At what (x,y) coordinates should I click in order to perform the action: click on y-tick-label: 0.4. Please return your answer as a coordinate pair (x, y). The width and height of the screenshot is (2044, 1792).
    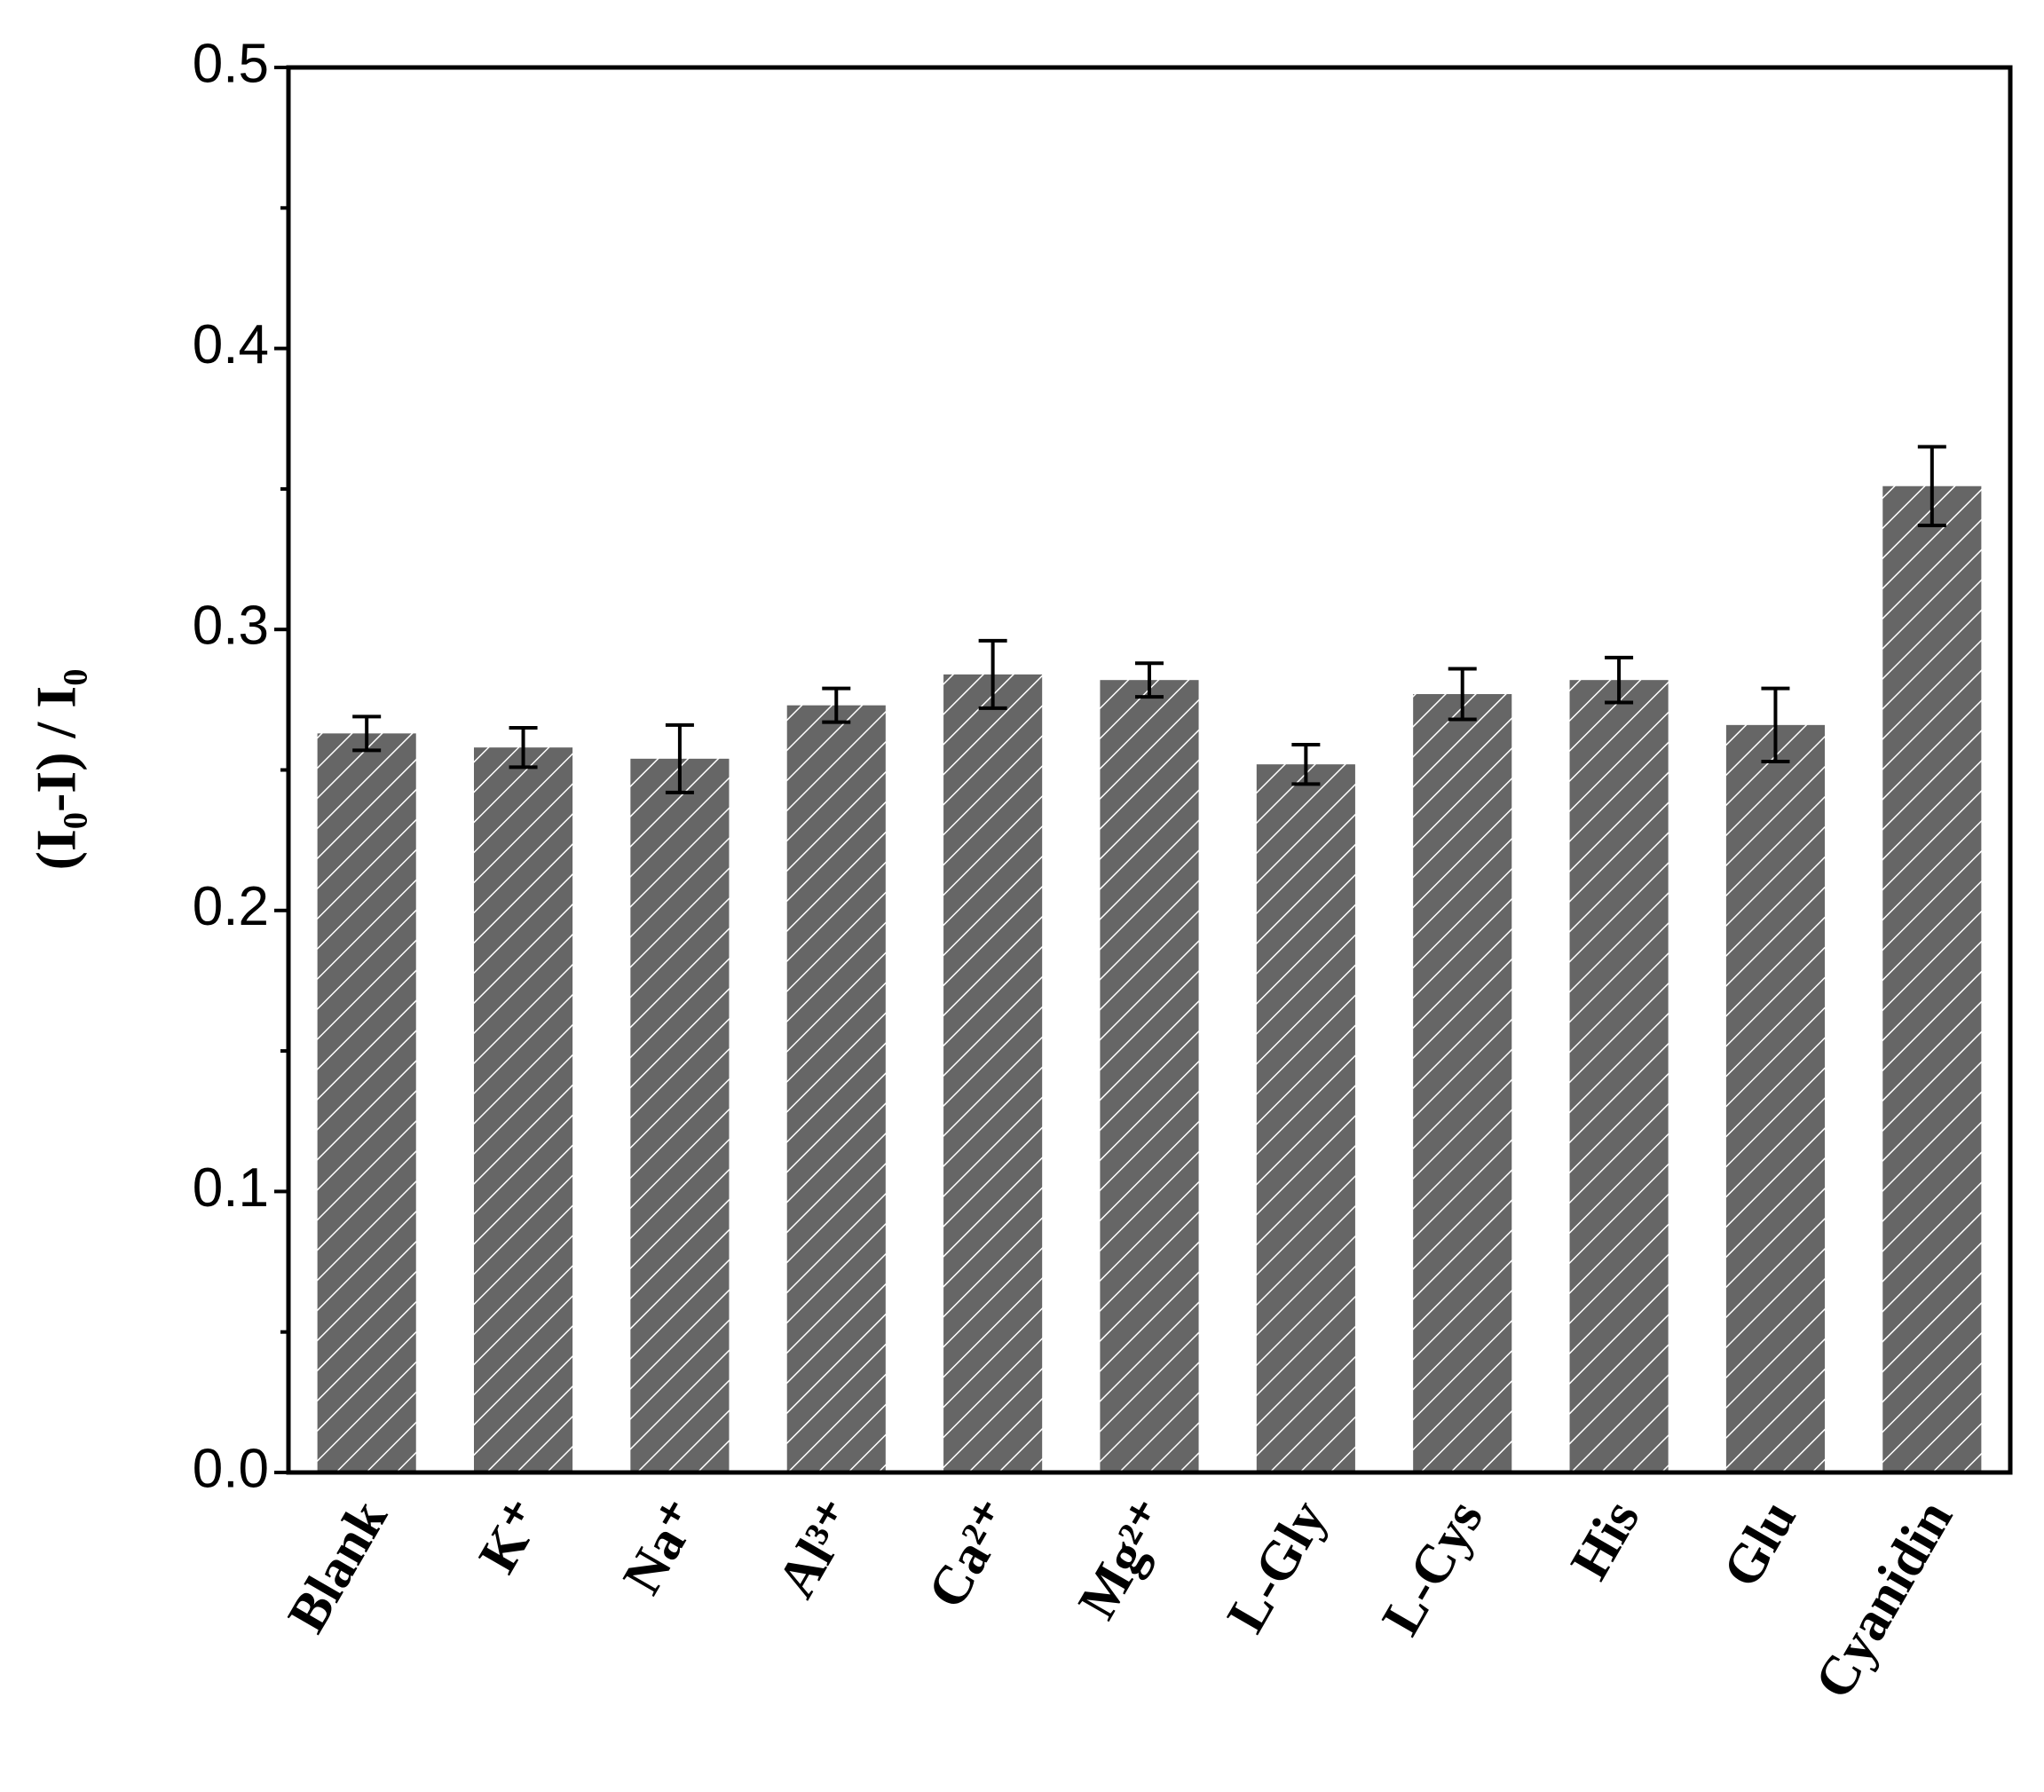
    Looking at the image, I should click on (231, 344).